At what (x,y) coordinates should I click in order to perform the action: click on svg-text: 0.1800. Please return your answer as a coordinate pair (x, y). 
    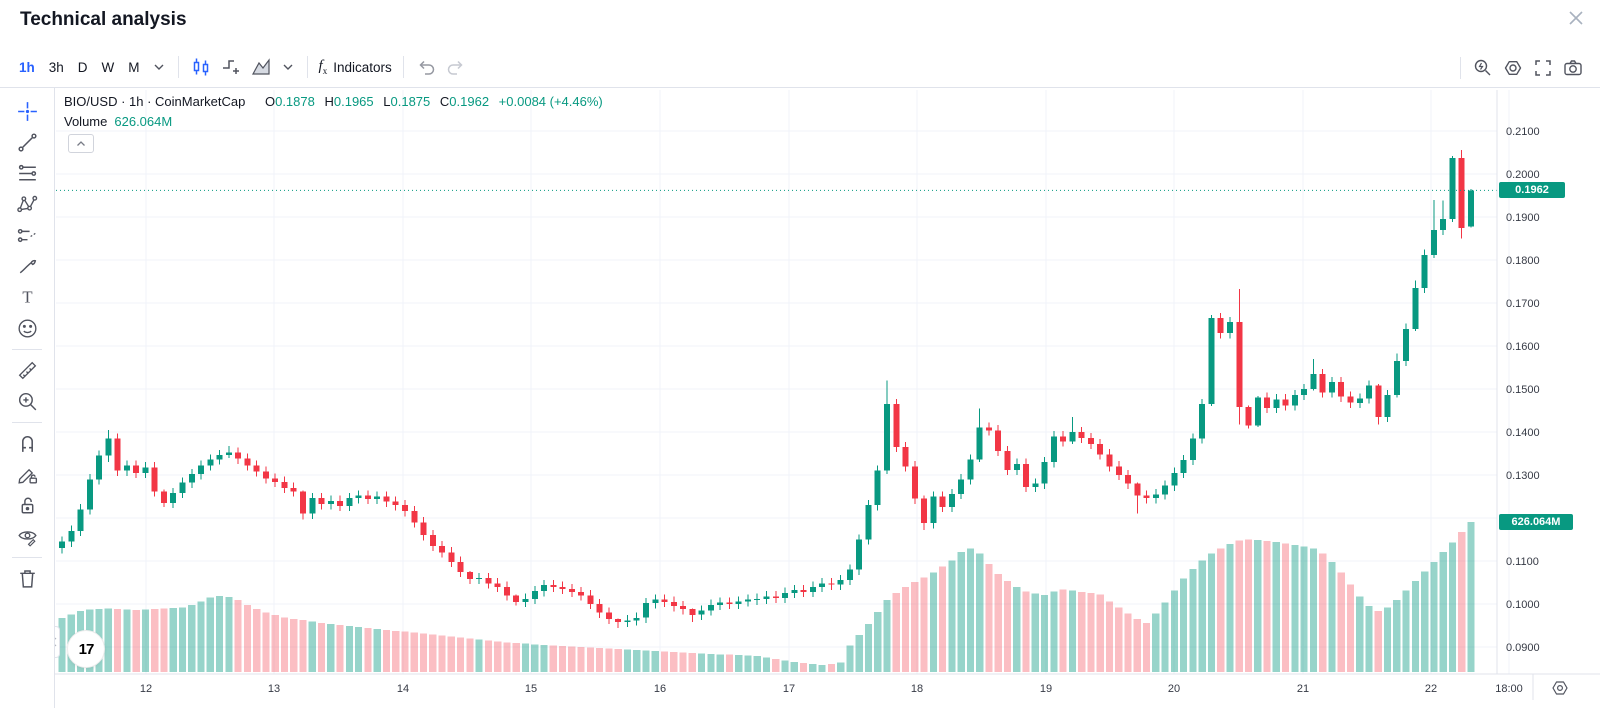
    Looking at the image, I should click on (1523, 261).